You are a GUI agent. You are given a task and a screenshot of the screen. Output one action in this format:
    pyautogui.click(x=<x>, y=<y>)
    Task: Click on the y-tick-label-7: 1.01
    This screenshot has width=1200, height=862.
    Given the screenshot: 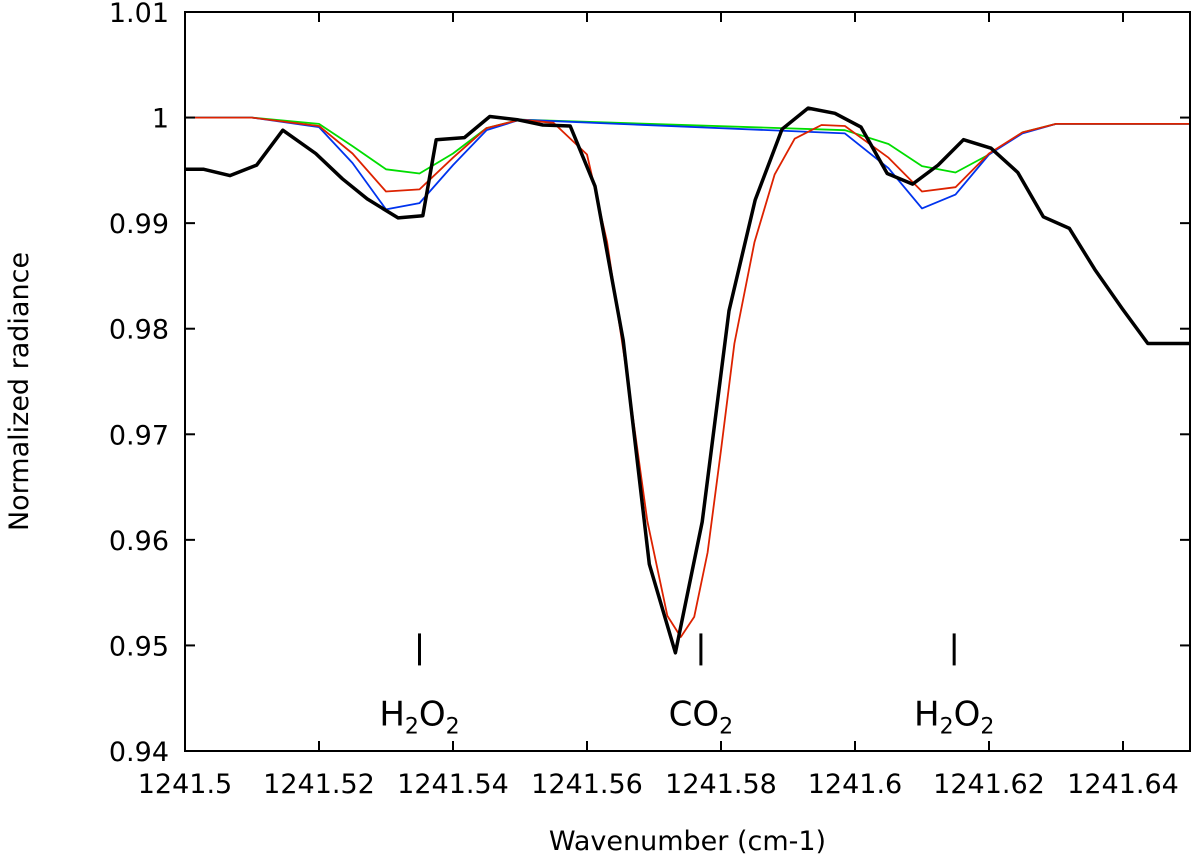 What is the action you would take?
    pyautogui.click(x=139, y=14)
    